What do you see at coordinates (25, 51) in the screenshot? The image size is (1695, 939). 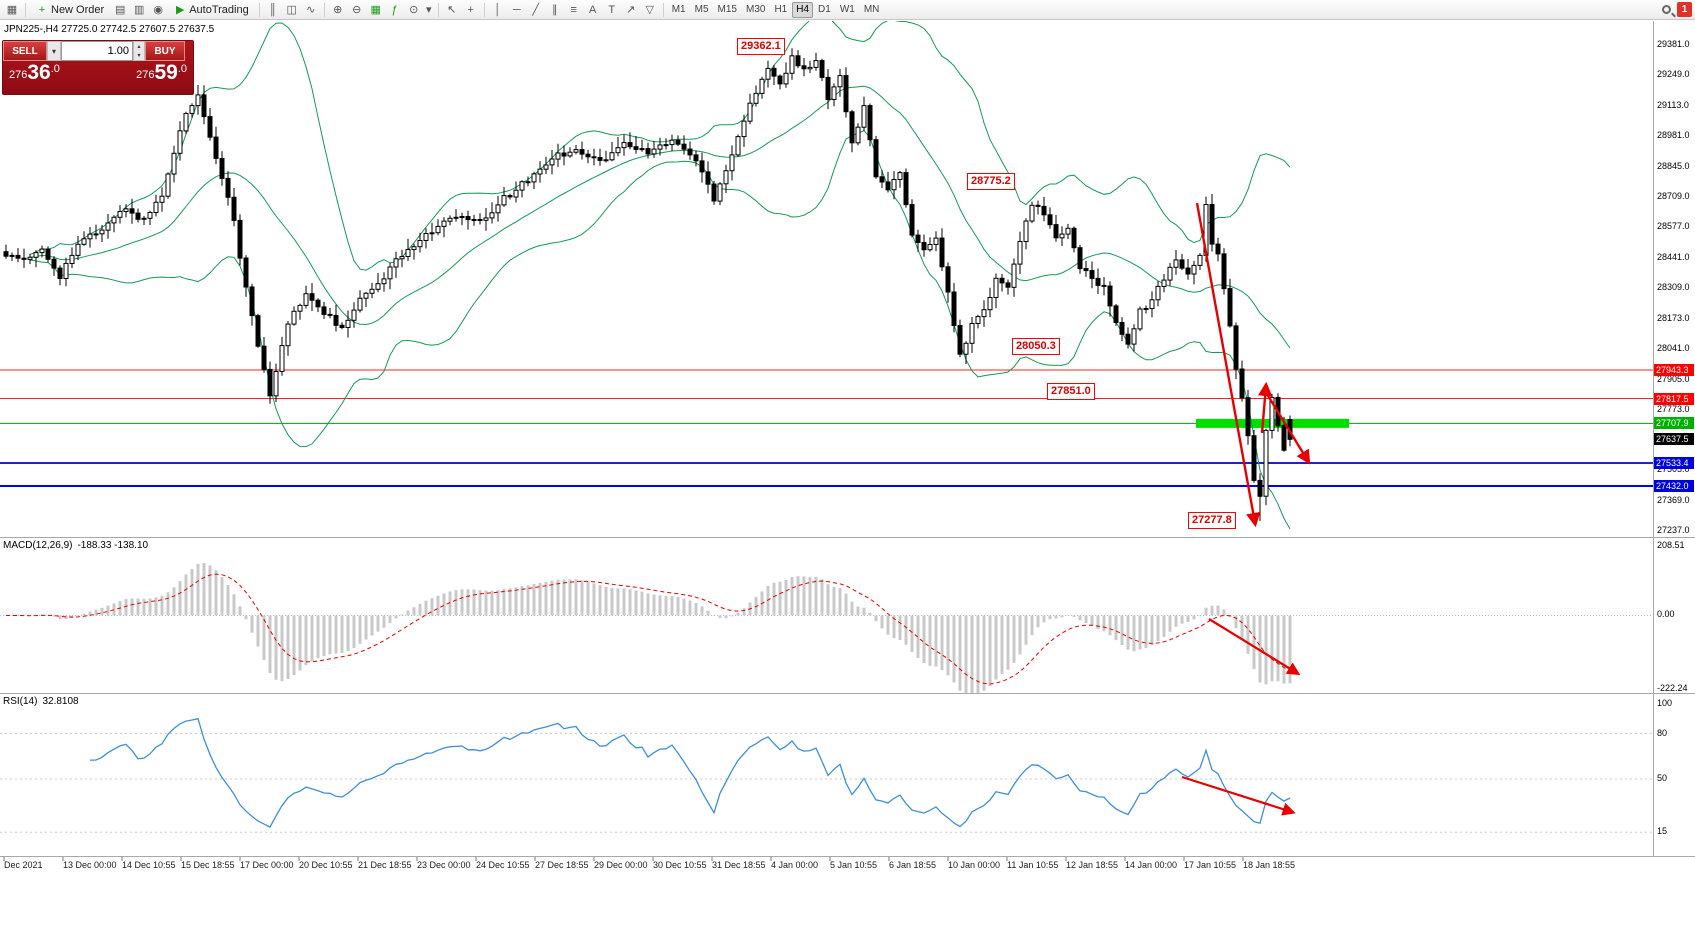 I see `sell-button: SELL` at bounding box center [25, 51].